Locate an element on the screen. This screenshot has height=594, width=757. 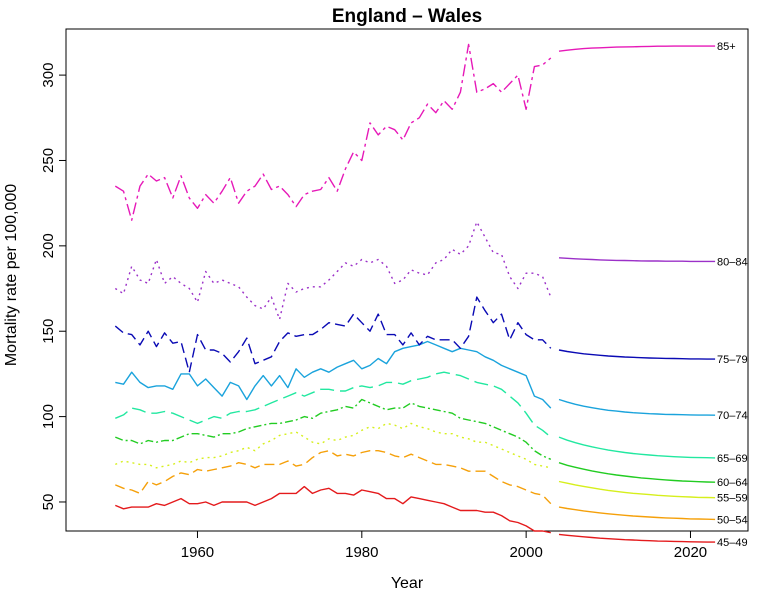
series-label: 50–54 is located at coordinates (732, 520).